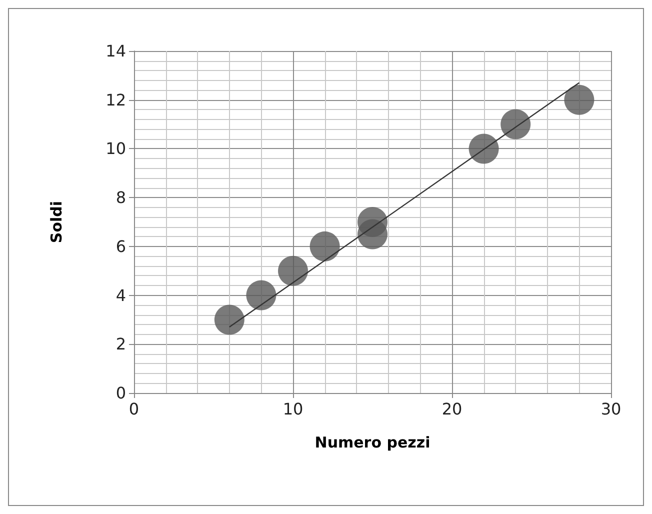  What do you see at coordinates (121, 344) in the screenshot?
I see `y-tick-label: 2` at bounding box center [121, 344].